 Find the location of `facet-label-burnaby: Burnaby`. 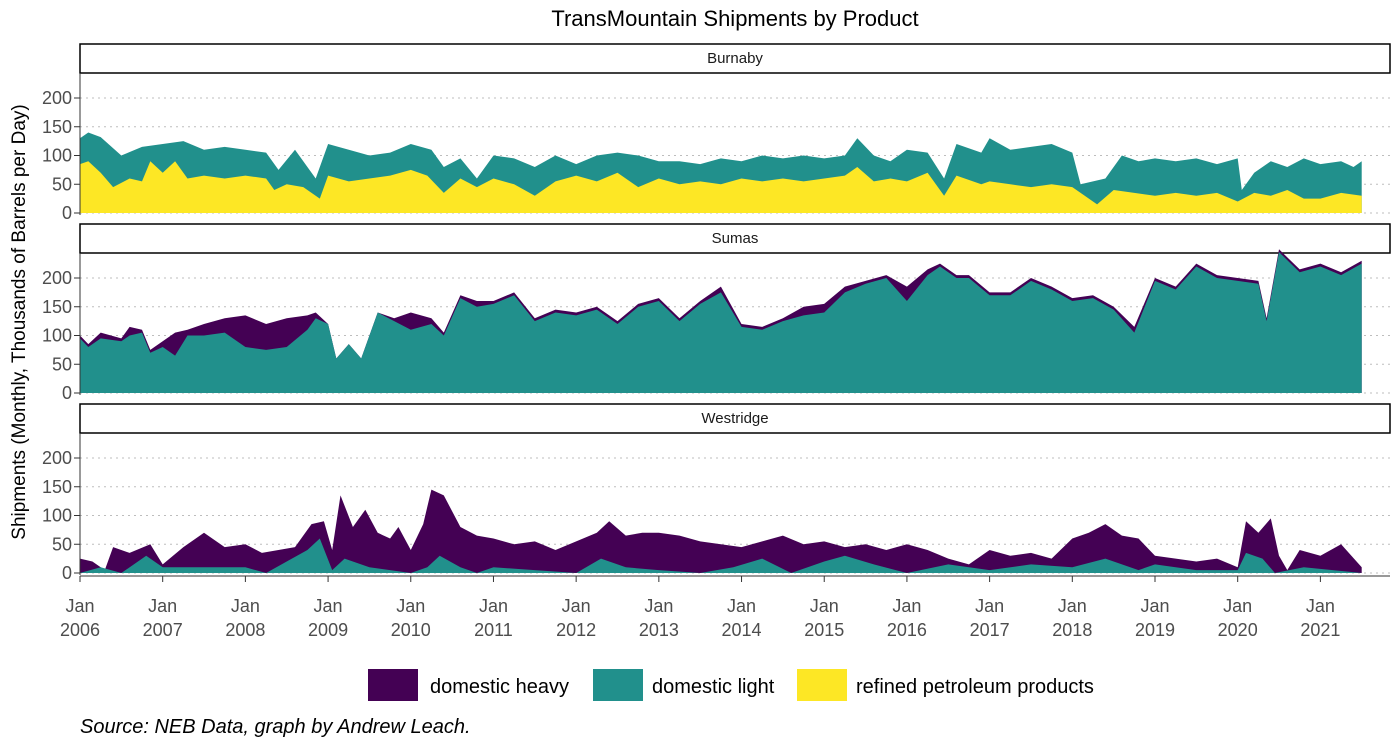

facet-label-burnaby: Burnaby is located at coordinates (735, 58).